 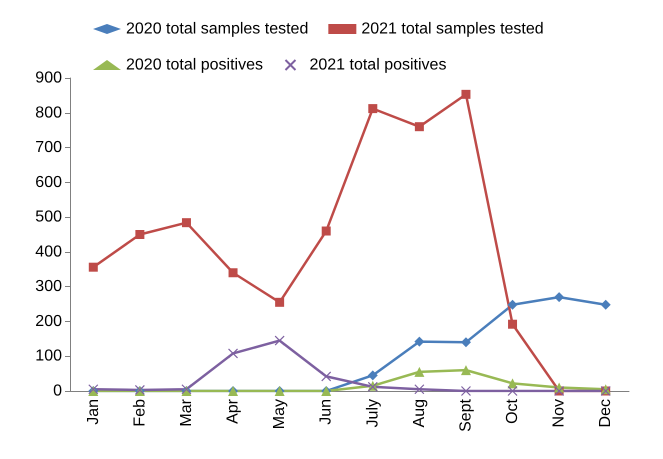 I want to click on y-tick-label: 700, so click(x=48, y=147).